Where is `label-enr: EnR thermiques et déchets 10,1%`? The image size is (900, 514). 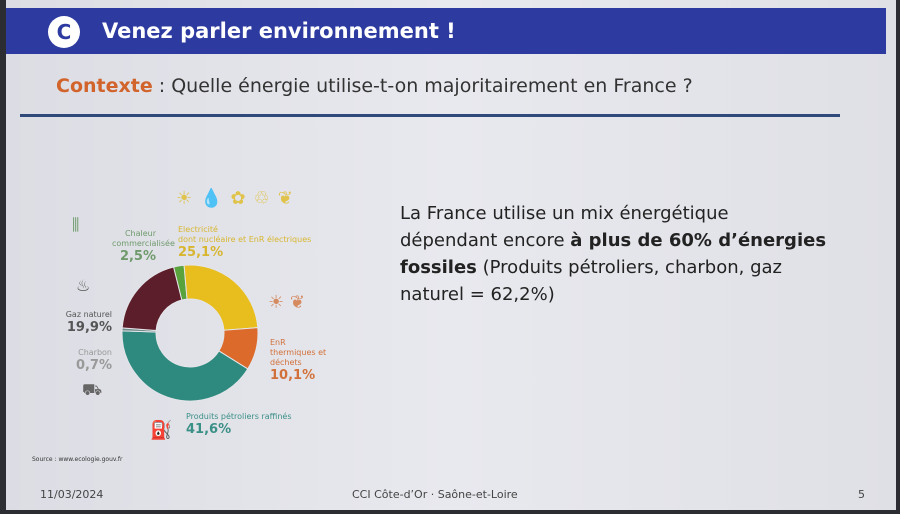 label-enr: EnR thermiques et déchets 10,1% is located at coordinates (298, 360).